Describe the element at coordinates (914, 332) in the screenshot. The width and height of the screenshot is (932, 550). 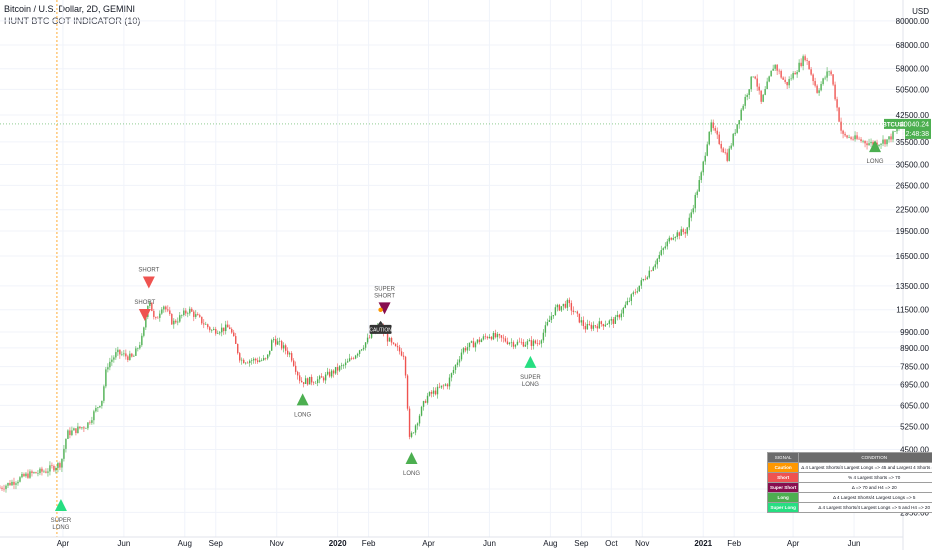
I see `y-tick-label: 9900.00` at that location.